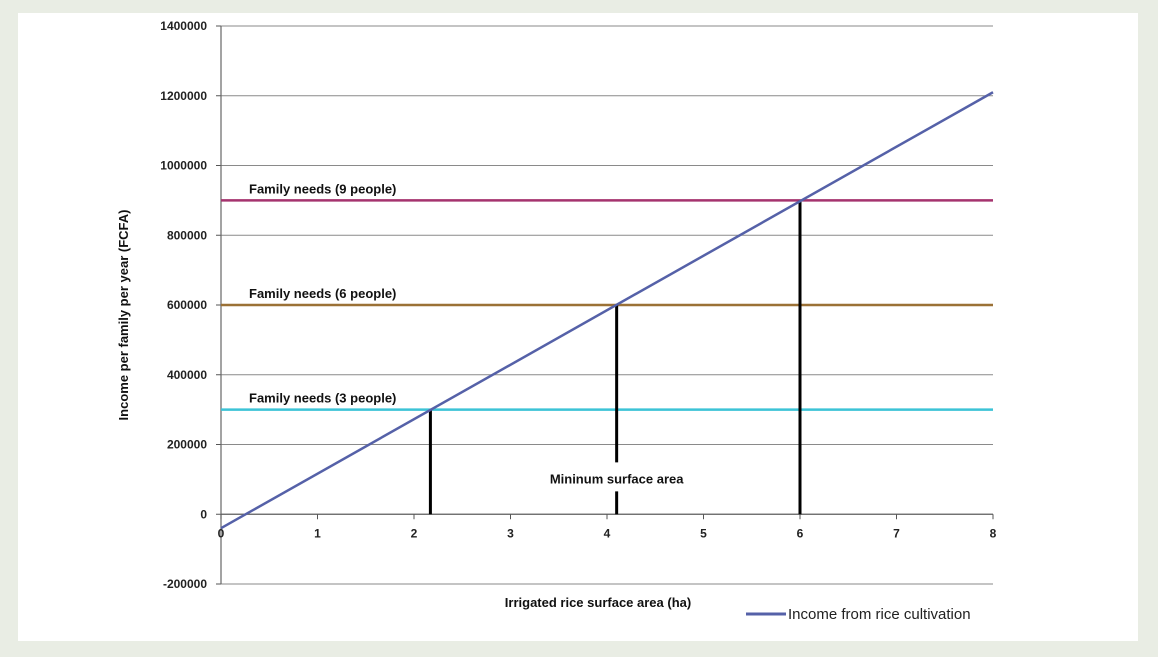  What do you see at coordinates (187, 445) in the screenshot?
I see `y-tick-label: 200000` at bounding box center [187, 445].